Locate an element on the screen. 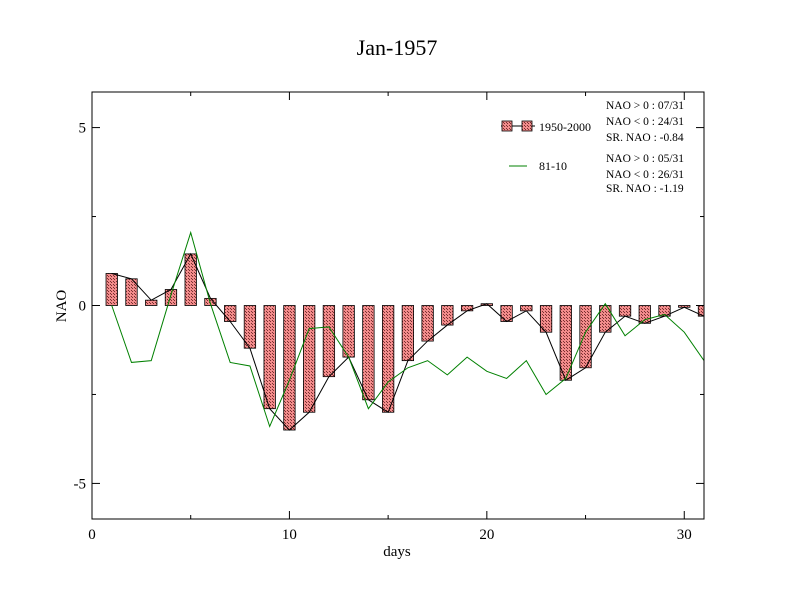 The width and height of the screenshot is (792, 612). y-tick-label-5: 5 is located at coordinates (83, 129).